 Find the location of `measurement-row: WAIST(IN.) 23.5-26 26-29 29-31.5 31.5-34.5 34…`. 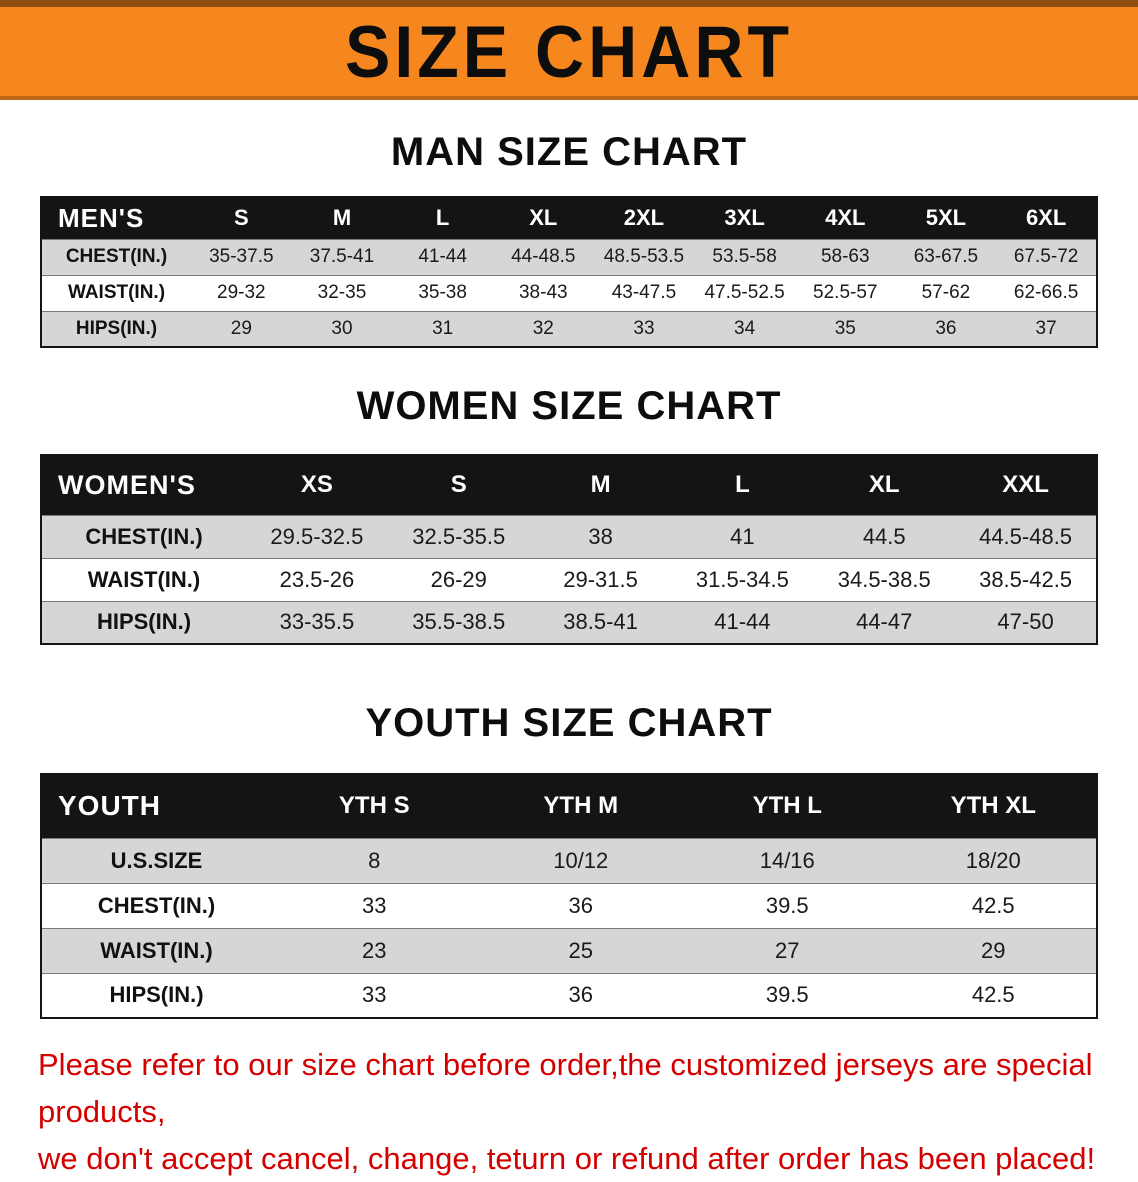

measurement-row: WAIST(IN.) 23.5-26 26-29 29-31.5 31.5-34.5 34… is located at coordinates (569, 579).